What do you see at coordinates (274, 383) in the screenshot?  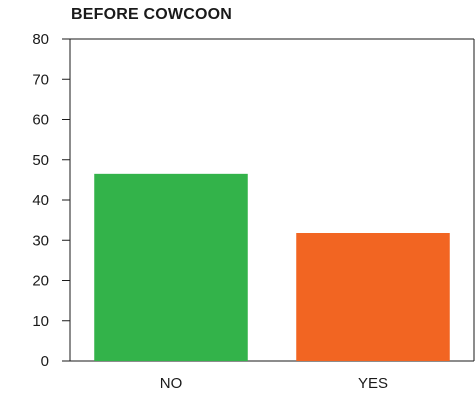 I see `x-axis: NO YES` at bounding box center [274, 383].